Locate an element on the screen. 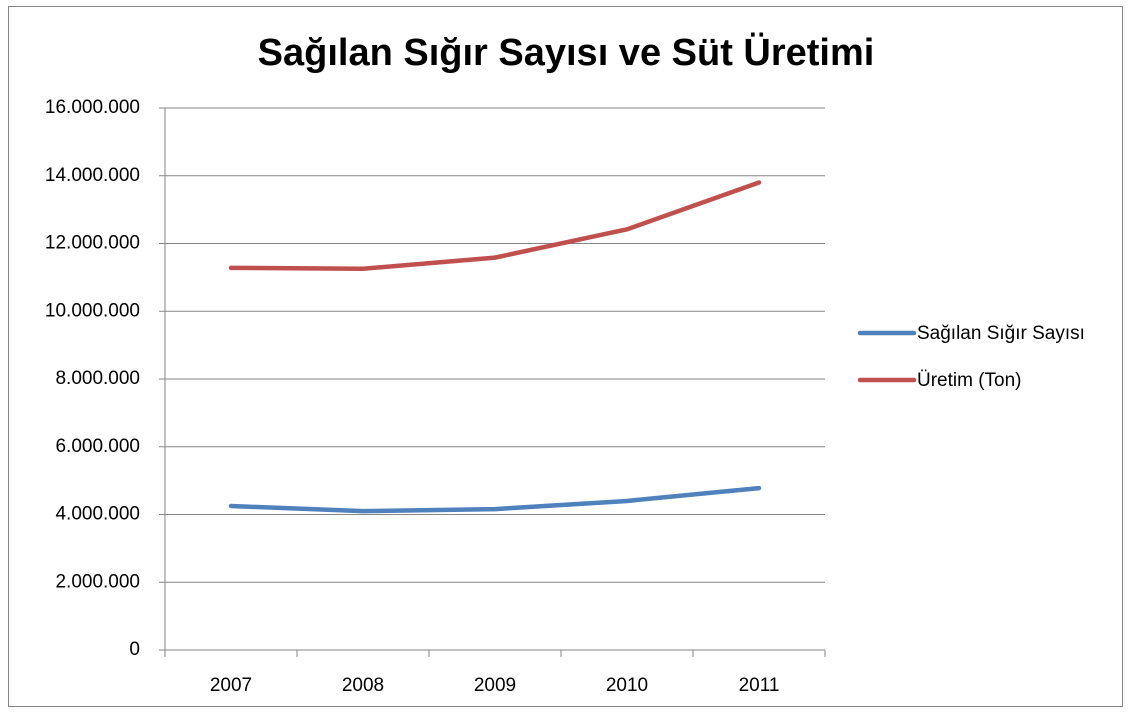  legend-label: Sağılan Sığır Sayısı is located at coordinates (1001, 333).